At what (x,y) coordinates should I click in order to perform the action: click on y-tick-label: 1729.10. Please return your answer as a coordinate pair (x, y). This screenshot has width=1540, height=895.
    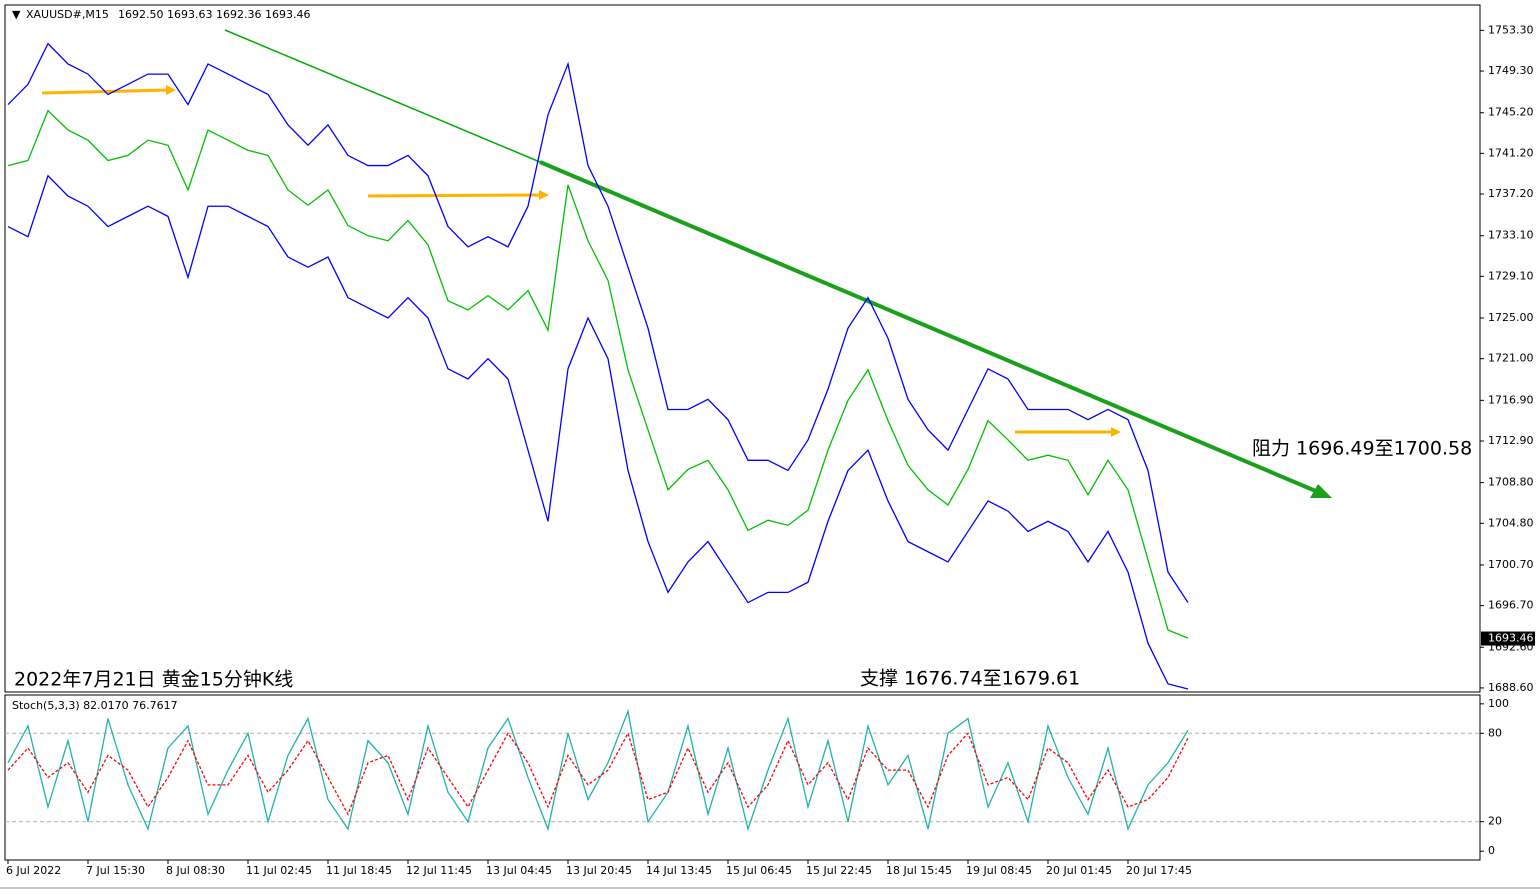
    Looking at the image, I should click on (1511, 275).